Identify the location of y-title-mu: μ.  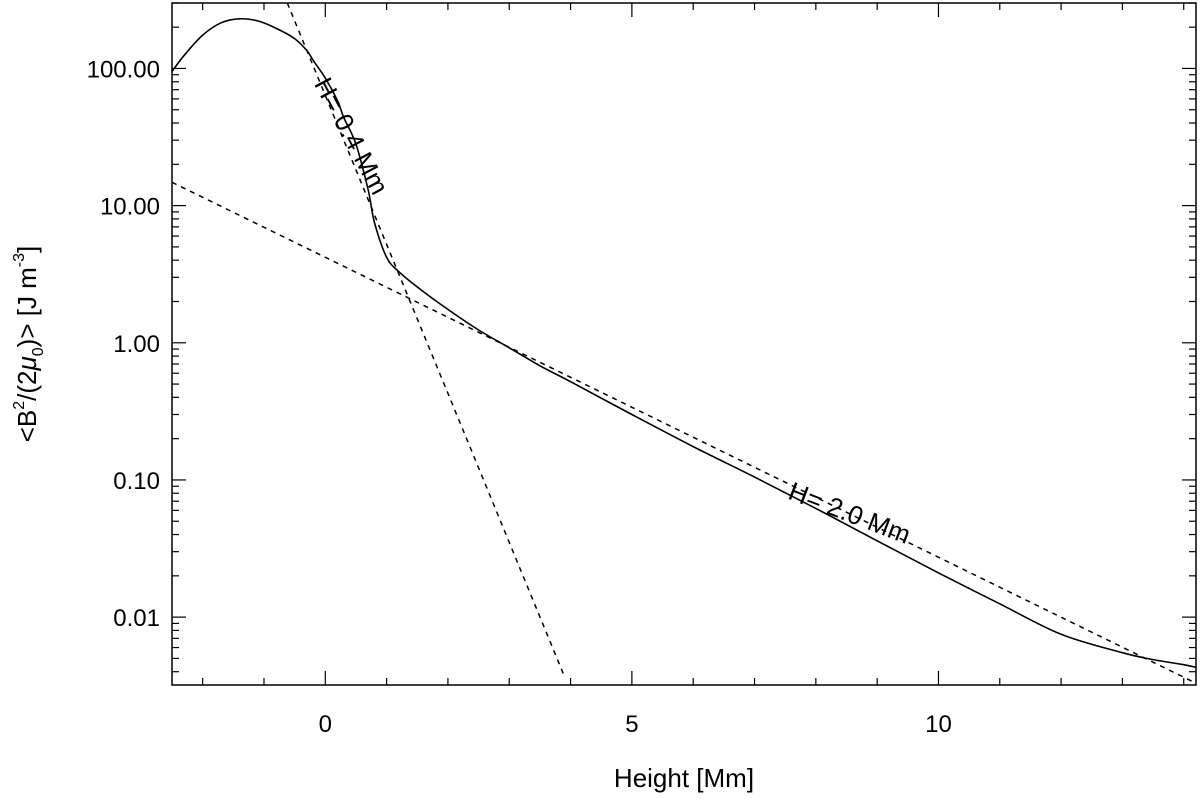
(27, 363).